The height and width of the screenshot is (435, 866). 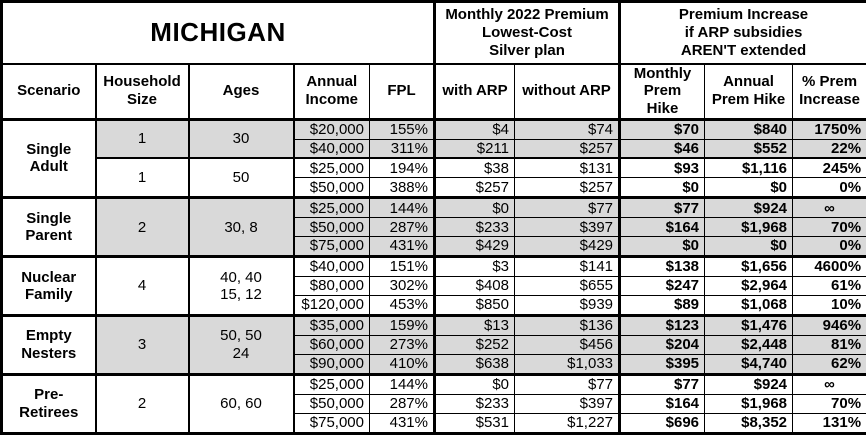 What do you see at coordinates (402, 325) in the screenshot?
I see `cell-fpl: 159%` at bounding box center [402, 325].